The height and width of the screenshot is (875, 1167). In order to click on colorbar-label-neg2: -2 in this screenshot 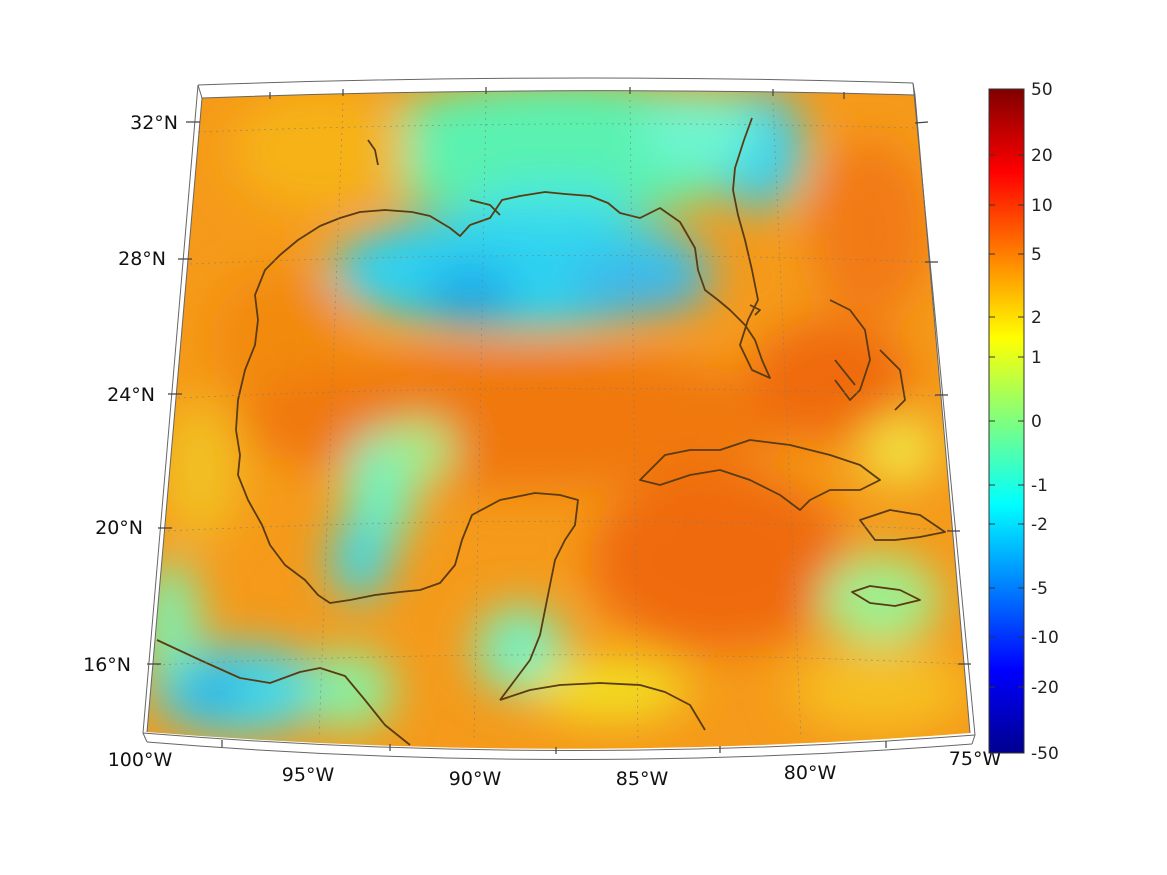, I will do `click(1039, 525)`.